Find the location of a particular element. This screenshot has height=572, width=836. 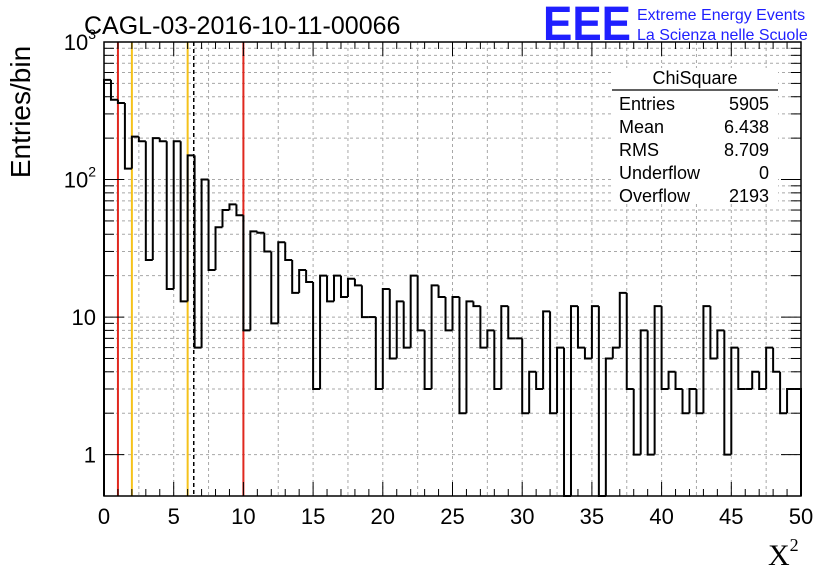

stats-row-value: 0 is located at coordinates (764, 173).